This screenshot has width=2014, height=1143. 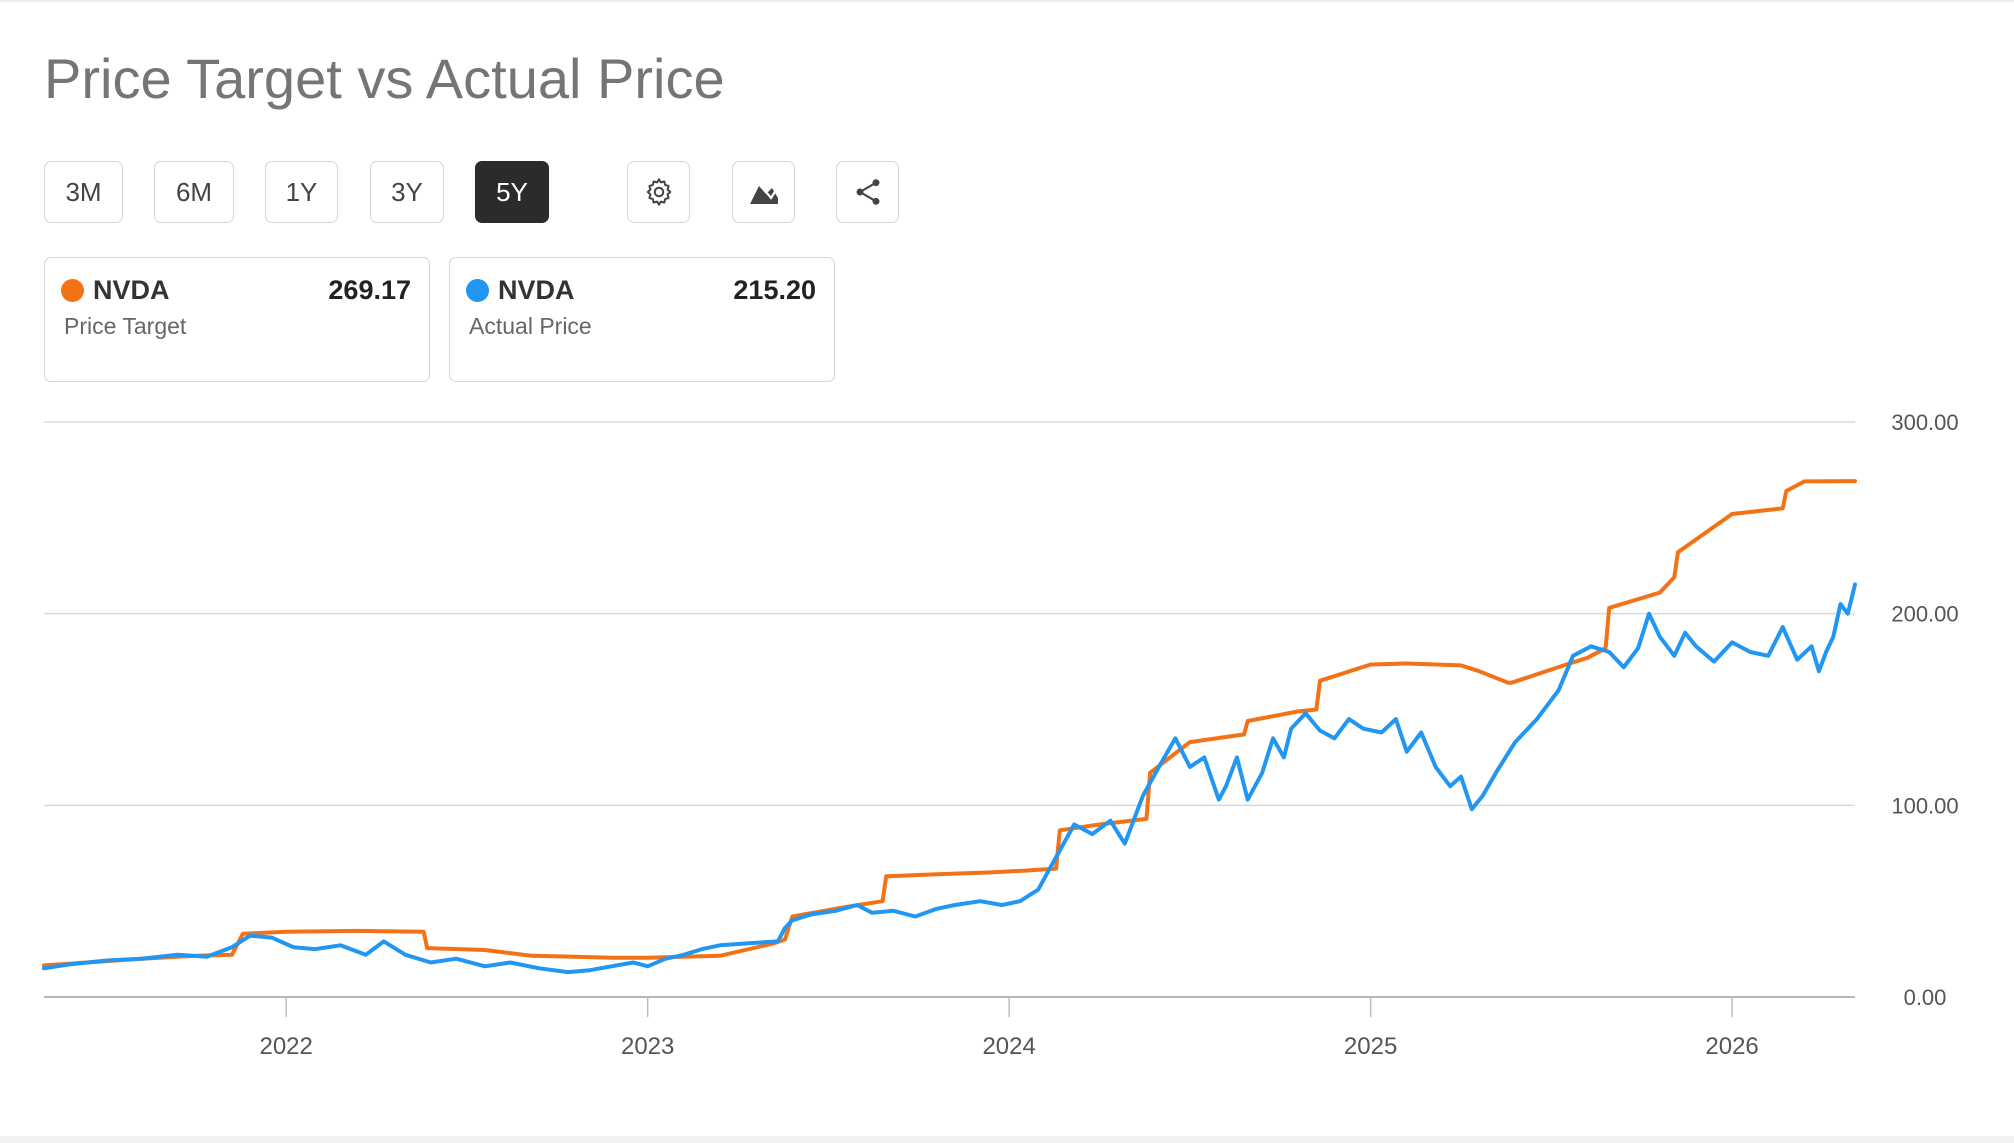 What do you see at coordinates (536, 290) in the screenshot?
I see `actual-price-symbol: NVDA` at bounding box center [536, 290].